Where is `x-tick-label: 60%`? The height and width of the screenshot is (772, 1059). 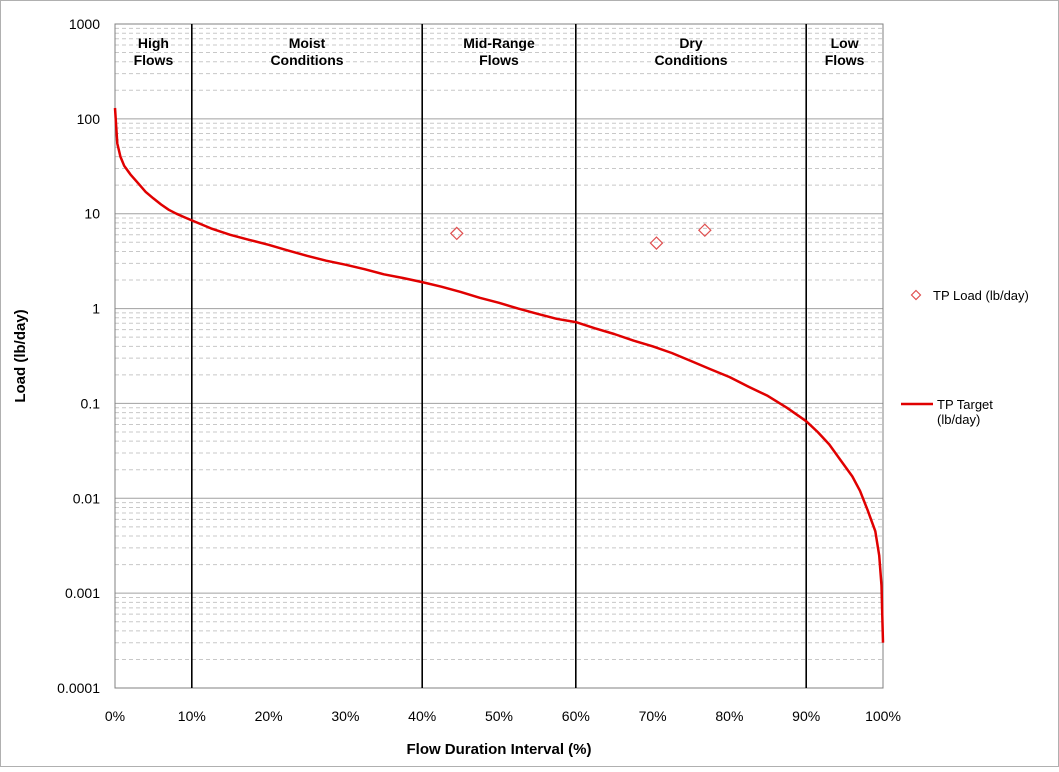 x-tick-label: 60% is located at coordinates (576, 716).